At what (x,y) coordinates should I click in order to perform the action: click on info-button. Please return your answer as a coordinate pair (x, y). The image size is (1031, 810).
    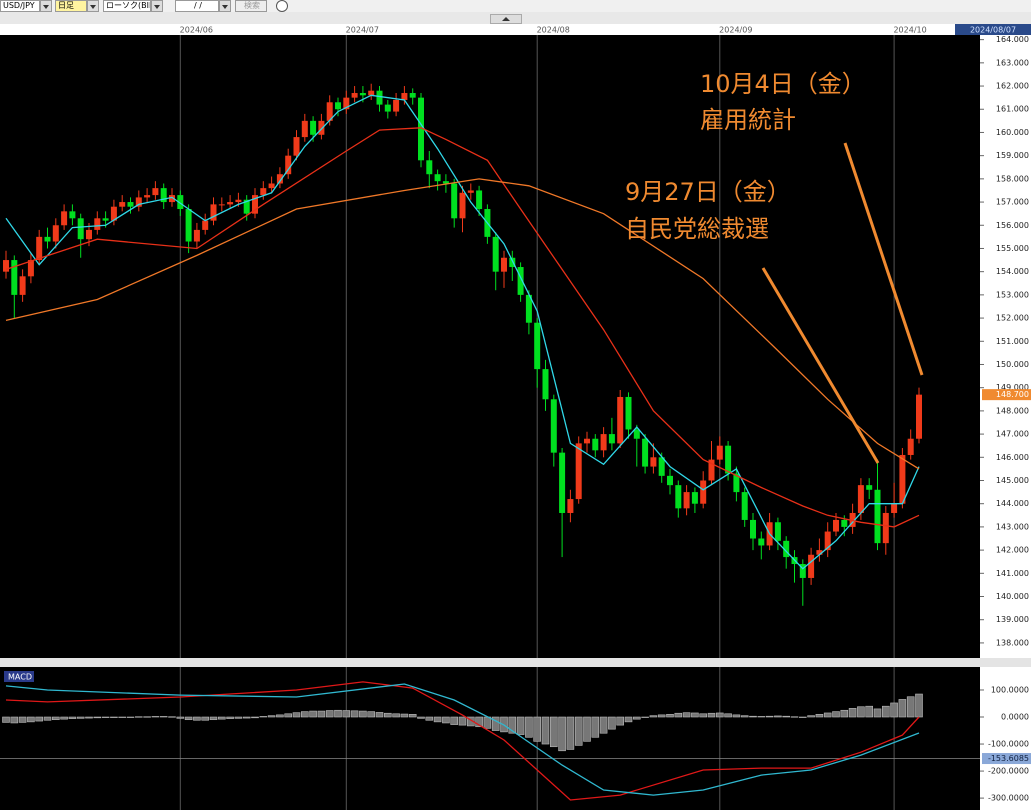
    Looking at the image, I should click on (282, 6).